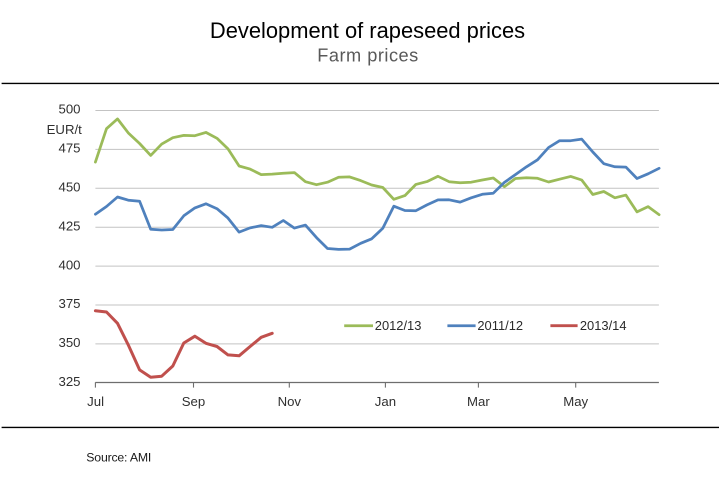 The image size is (720, 493). What do you see at coordinates (385, 401) in the screenshot?
I see `svg-text: Jan` at bounding box center [385, 401].